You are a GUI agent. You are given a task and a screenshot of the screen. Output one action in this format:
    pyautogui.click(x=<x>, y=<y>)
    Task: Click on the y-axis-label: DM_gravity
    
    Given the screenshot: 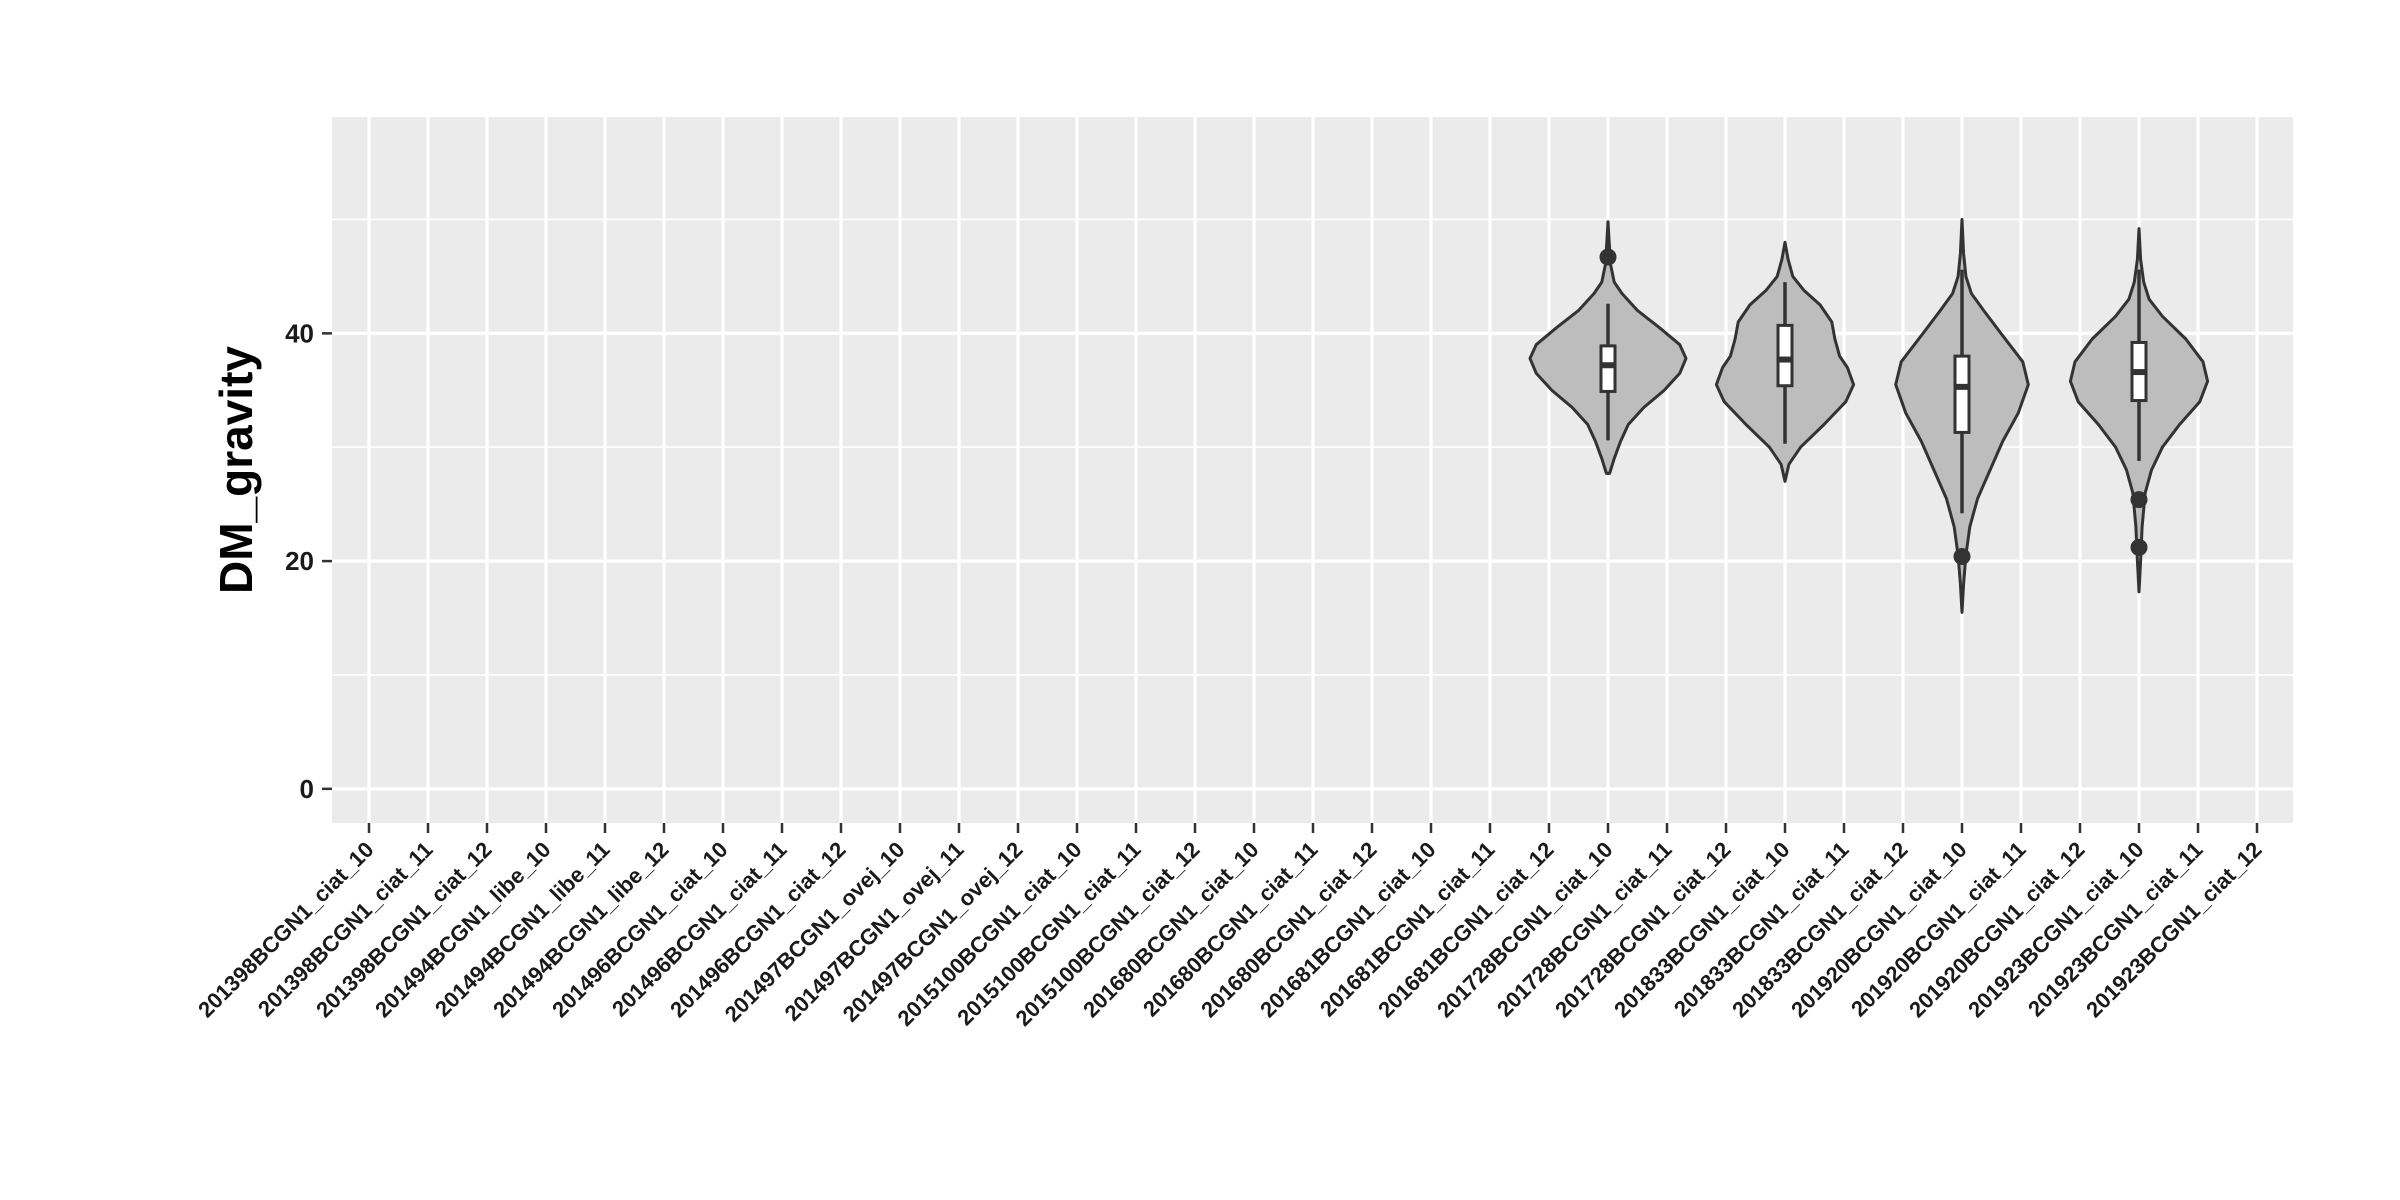 What is the action you would take?
    pyautogui.click(x=236, y=470)
    